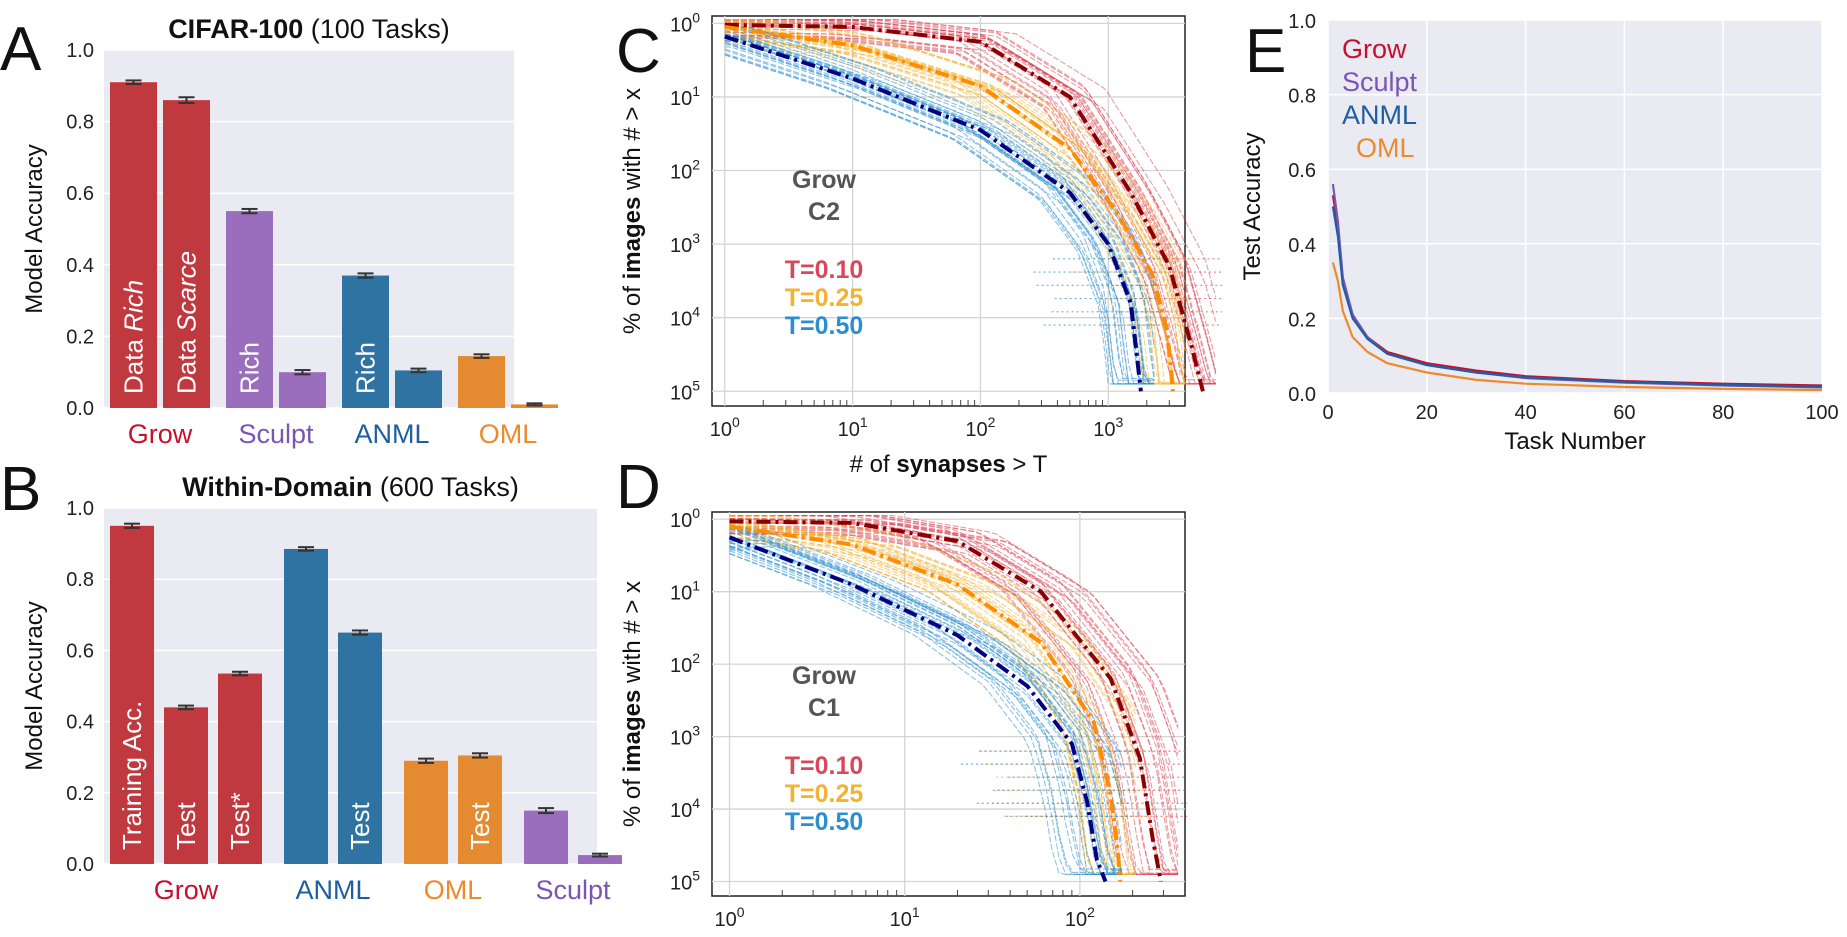  Describe the element at coordinates (992, 422) in the screenshot. I see `x-tick-label-exp: 2` at that location.